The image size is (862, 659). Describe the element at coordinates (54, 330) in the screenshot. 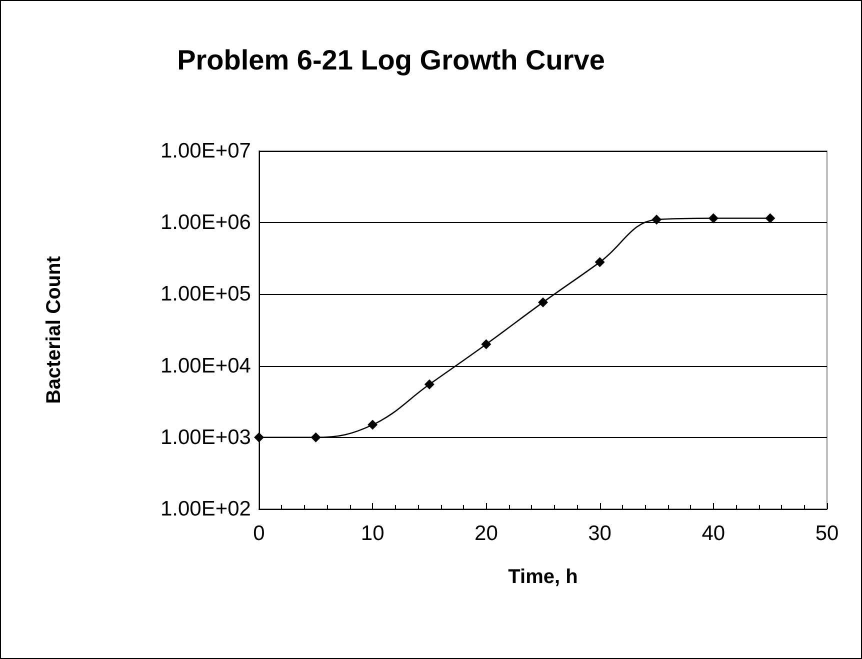

I see `y-axis-title: Bacterial Count` at that location.